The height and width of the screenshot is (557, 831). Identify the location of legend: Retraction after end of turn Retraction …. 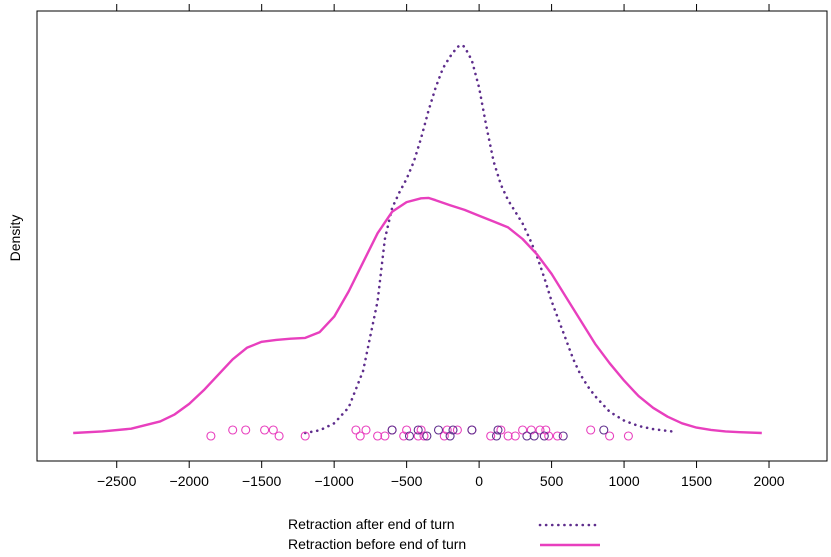
(445, 534).